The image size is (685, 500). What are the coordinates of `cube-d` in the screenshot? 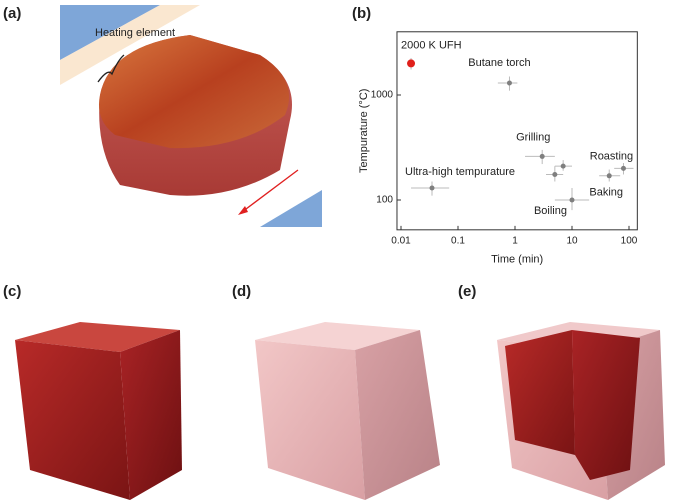 It's located at (347, 411).